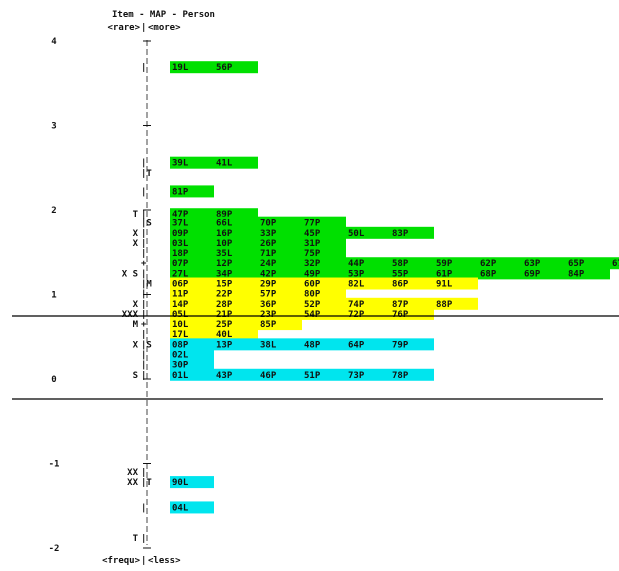 The height and width of the screenshot is (571, 619). What do you see at coordinates (180, 305) in the screenshot?
I see `item-label: 14P` at bounding box center [180, 305].